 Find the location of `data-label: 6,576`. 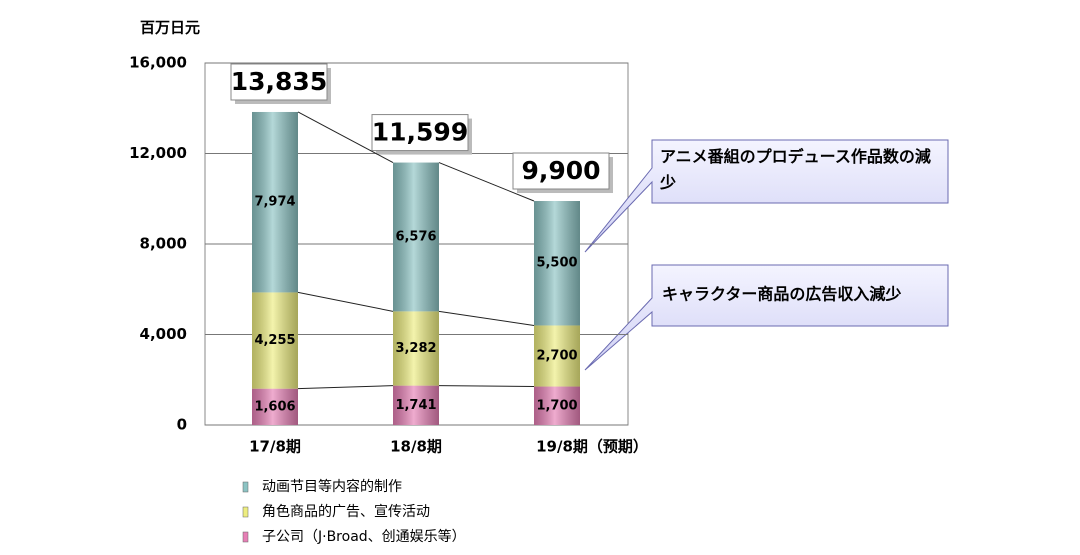

data-label: 6,576 is located at coordinates (415, 236).